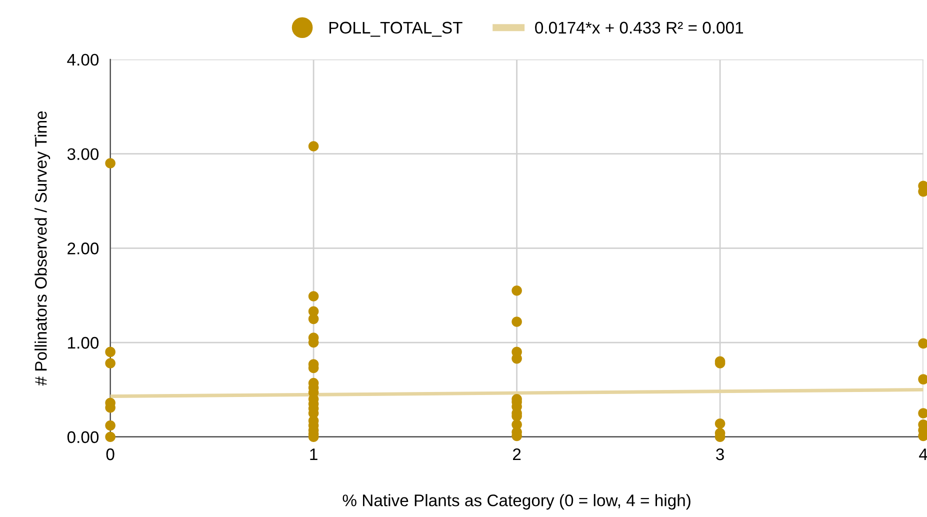 The height and width of the screenshot is (517, 927). What do you see at coordinates (516, 502) in the screenshot?
I see `x-axis-title: % Native Plants as Category (0 = low, 4 = high)` at bounding box center [516, 502].